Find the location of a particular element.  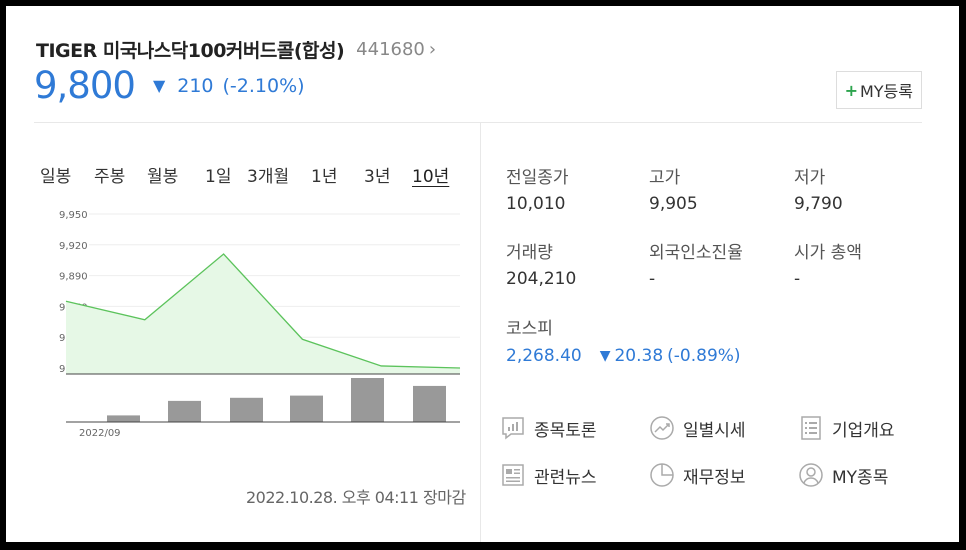

chat-chart-icon is located at coordinates (513, 428).